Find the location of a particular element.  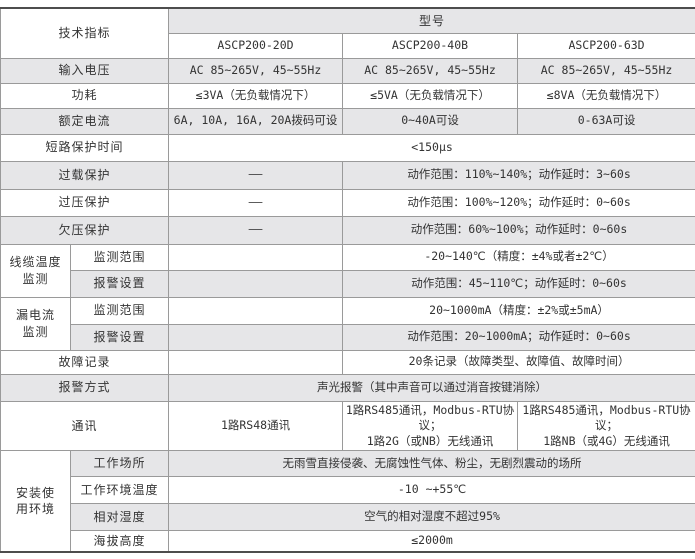

env-workplace-label: 工作场所 is located at coordinates (119, 464).